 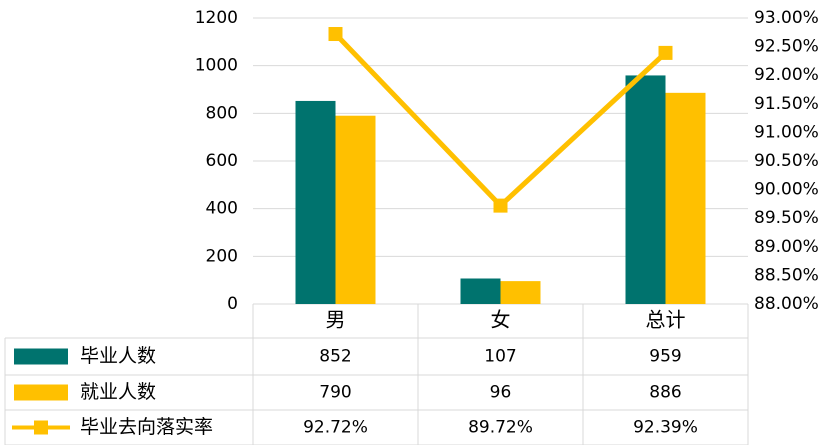 I want to click on table-value: 886, so click(x=665, y=393).